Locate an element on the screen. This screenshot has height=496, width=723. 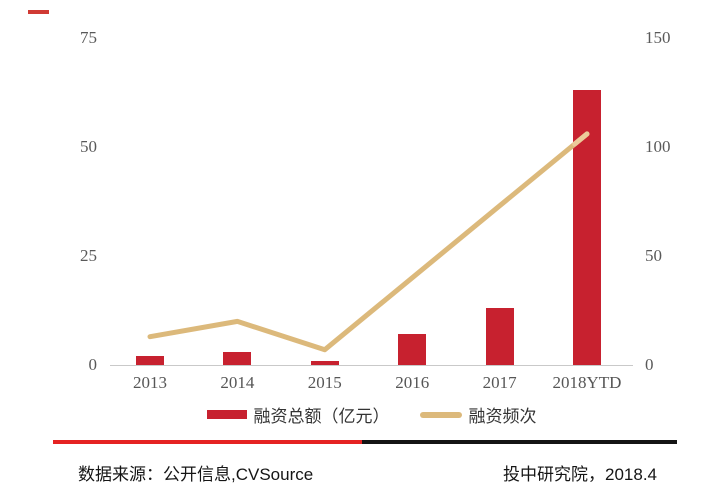
footer-divider is located at coordinates (365, 442).